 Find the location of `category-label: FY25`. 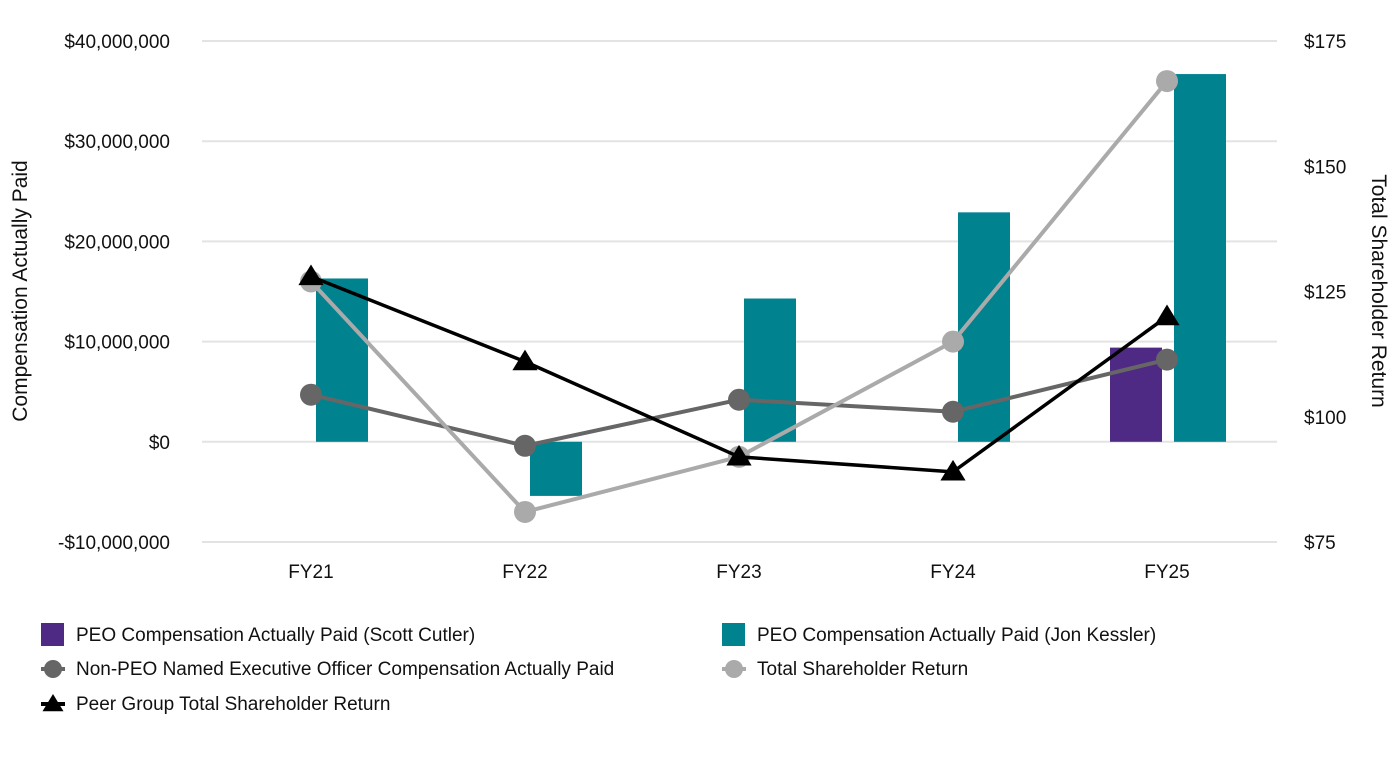

category-label: FY25 is located at coordinates (1166, 572).